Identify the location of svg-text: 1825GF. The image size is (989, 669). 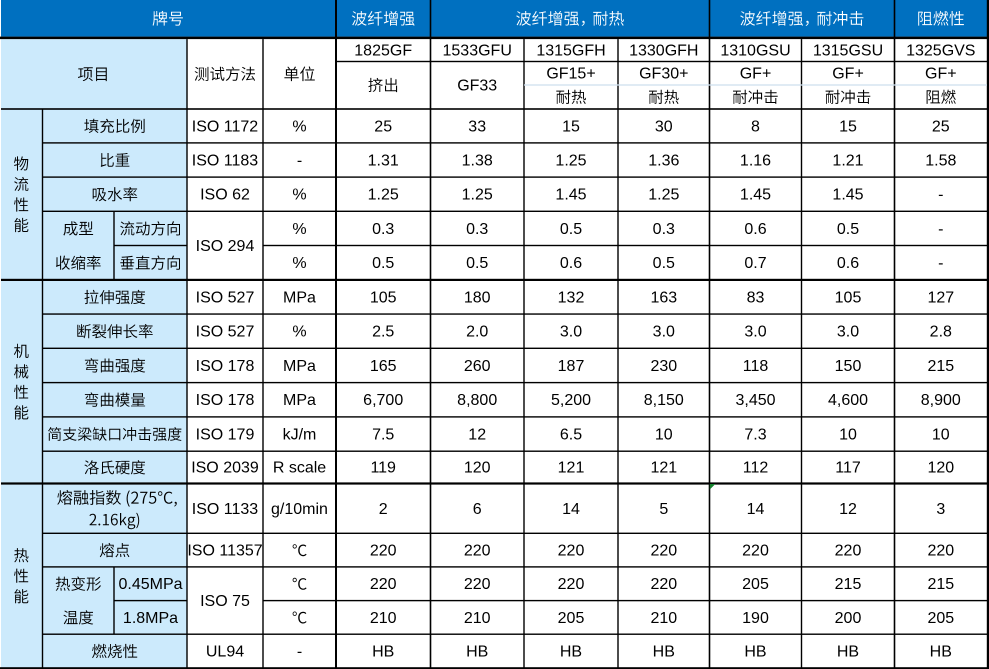
(383, 51).